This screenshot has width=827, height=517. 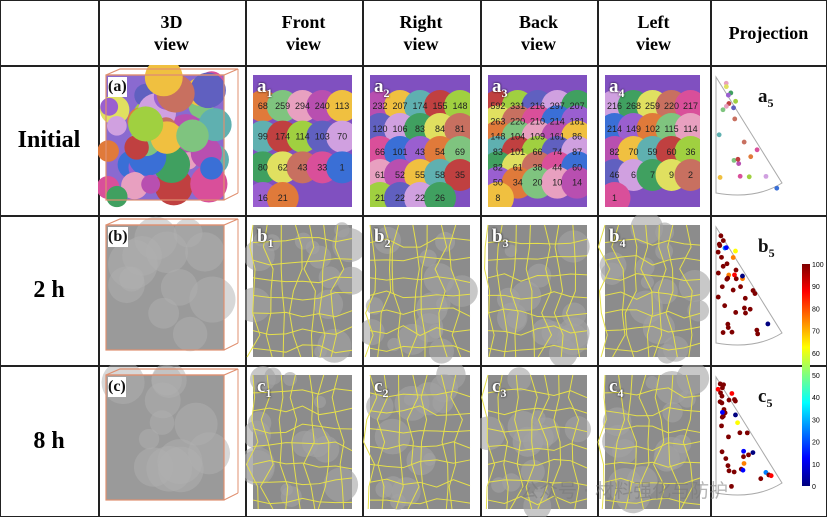 I want to click on grain-label: 114, so click(x=302, y=137).